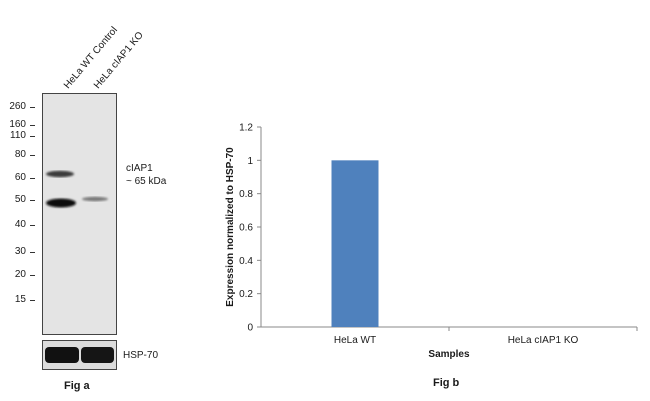 The image size is (650, 401). Describe the element at coordinates (246, 194) in the screenshot. I see `y-tick-label: 0.8` at that location.